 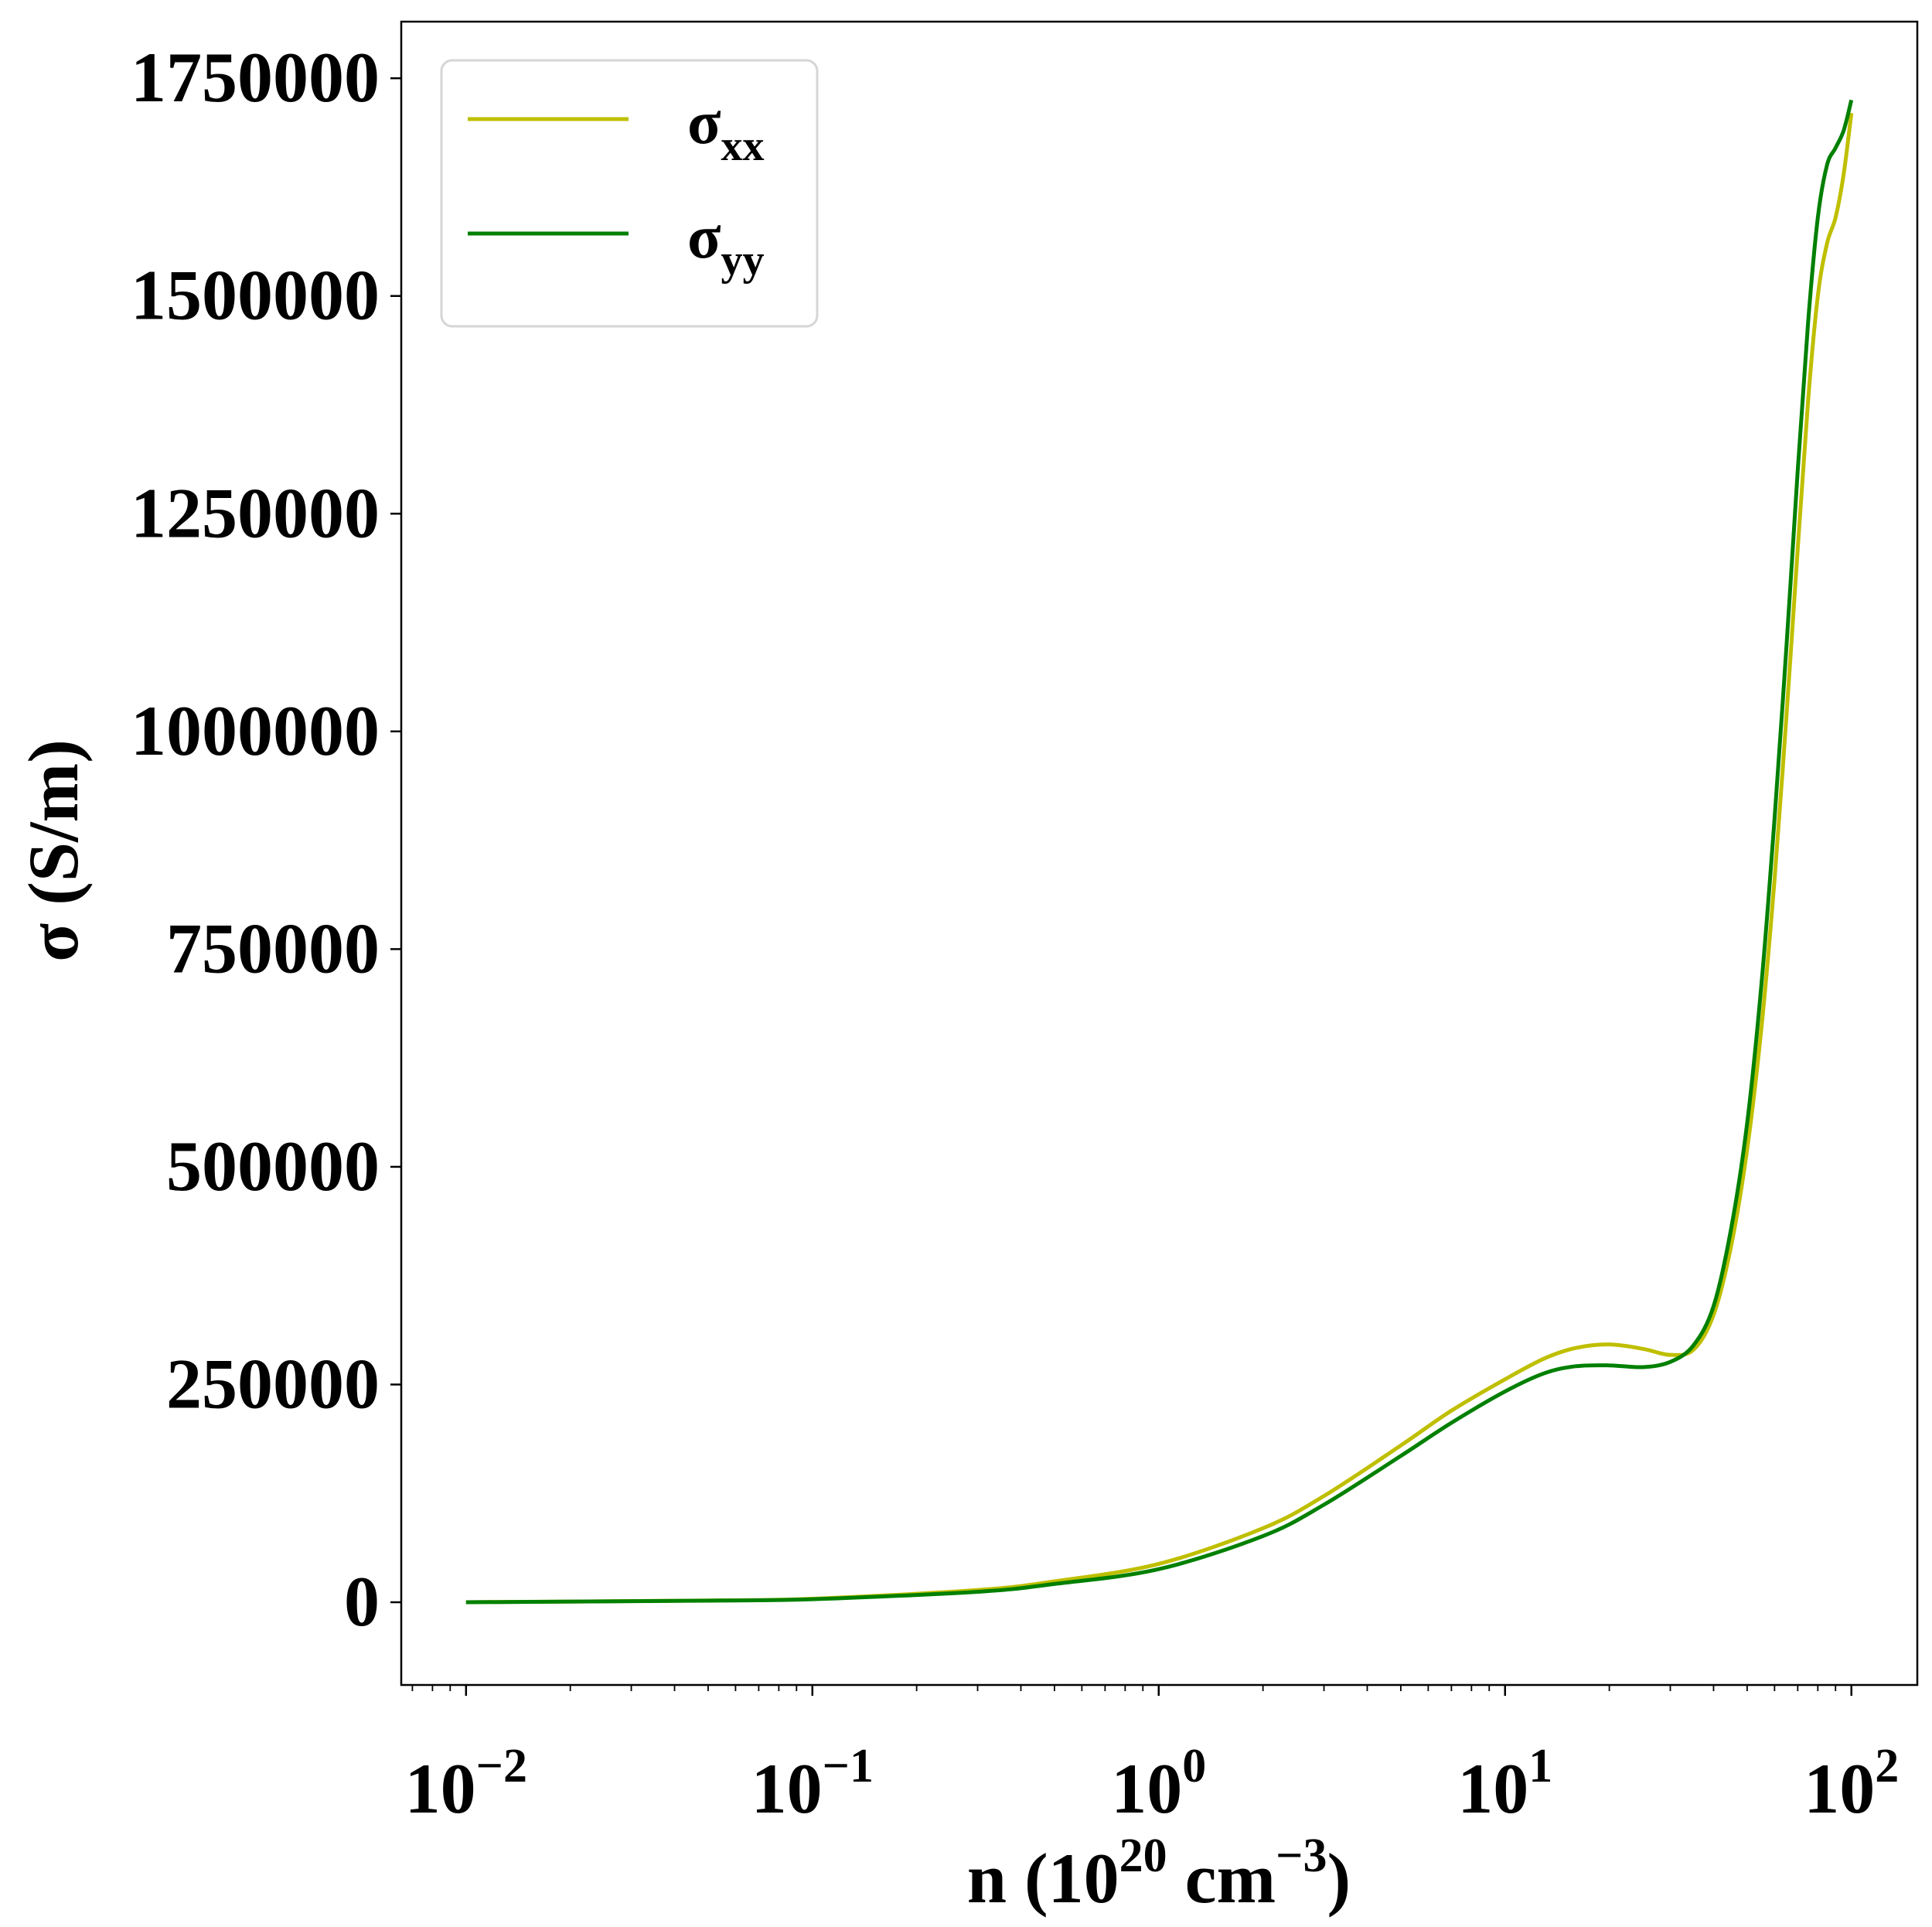 I want to click on x-tick-label: 10¹, so click(x=1504, y=1784).